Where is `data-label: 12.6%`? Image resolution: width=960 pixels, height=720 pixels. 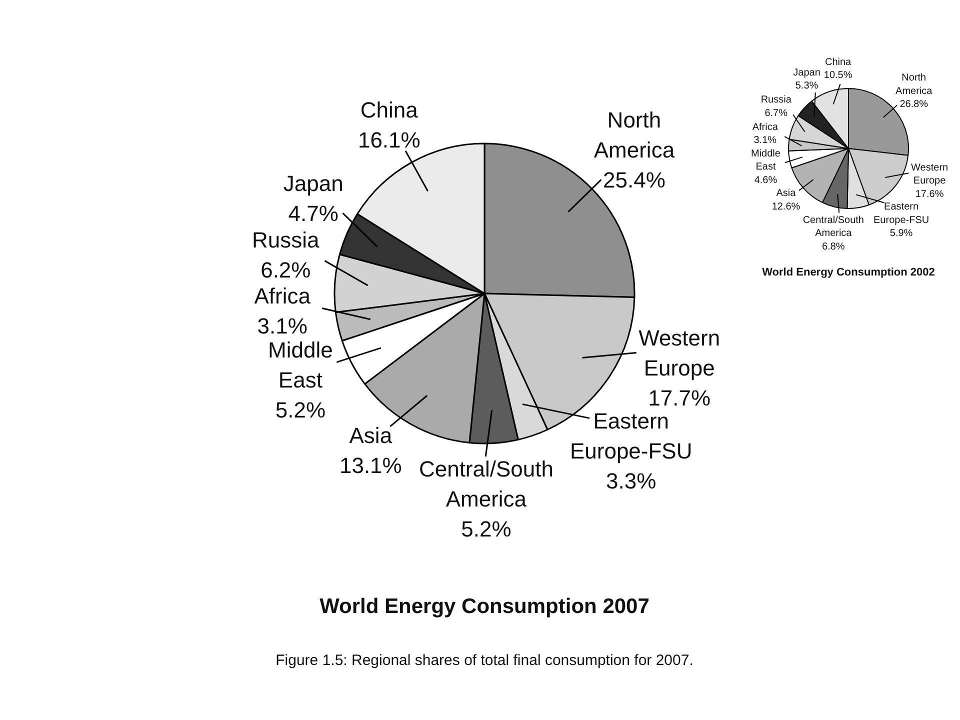
data-label: 12.6% is located at coordinates (786, 206).